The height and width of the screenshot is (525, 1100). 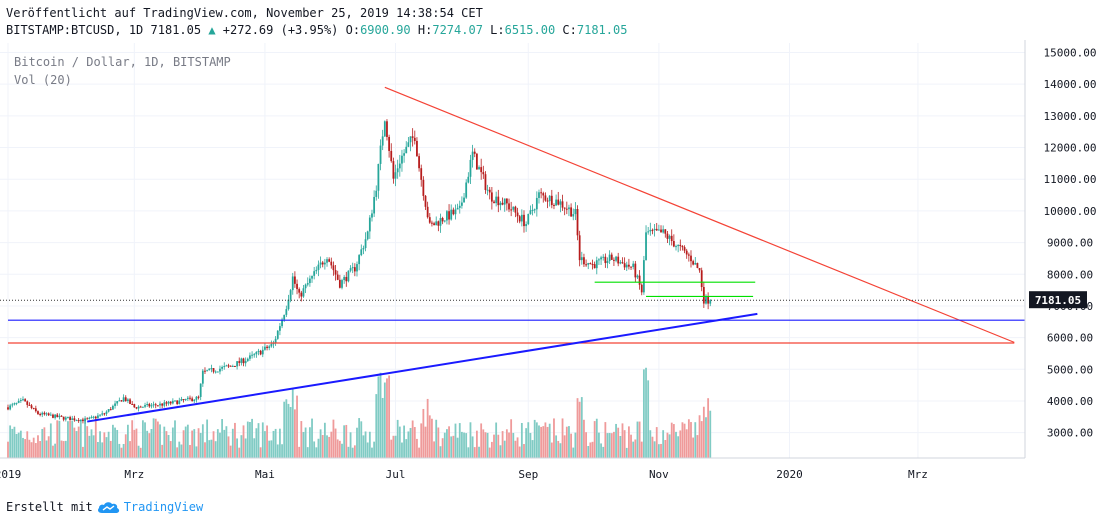 What do you see at coordinates (385, 30) in the screenshot?
I see `open-value: 6900.90` at bounding box center [385, 30].